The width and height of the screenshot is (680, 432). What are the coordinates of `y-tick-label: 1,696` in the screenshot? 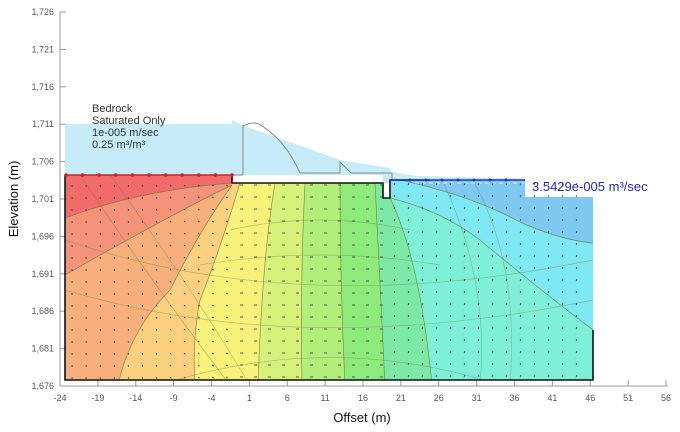 It's located at (42, 236).